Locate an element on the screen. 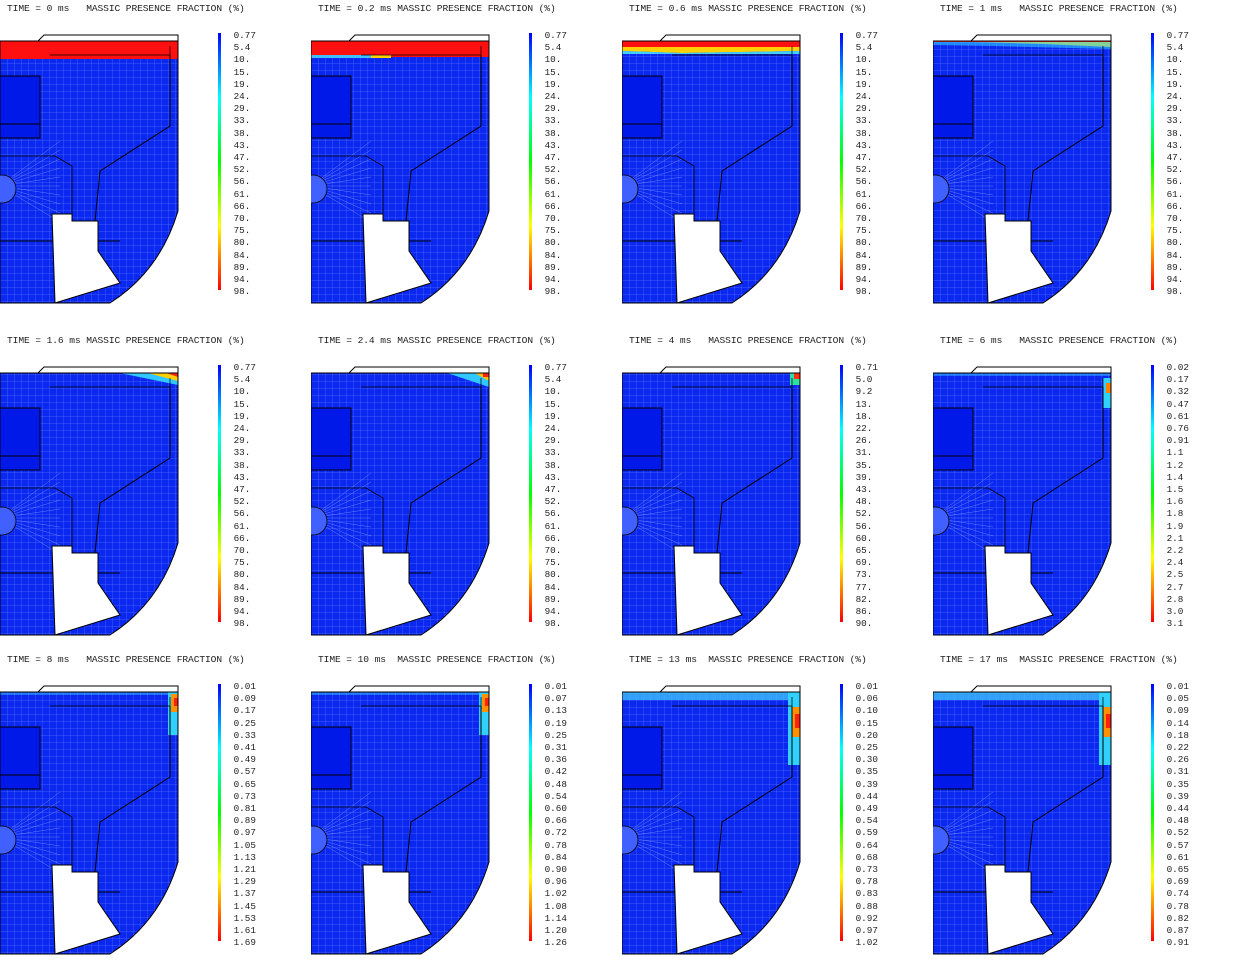  time-label: TIME = 6 ms is located at coordinates (977, 340).